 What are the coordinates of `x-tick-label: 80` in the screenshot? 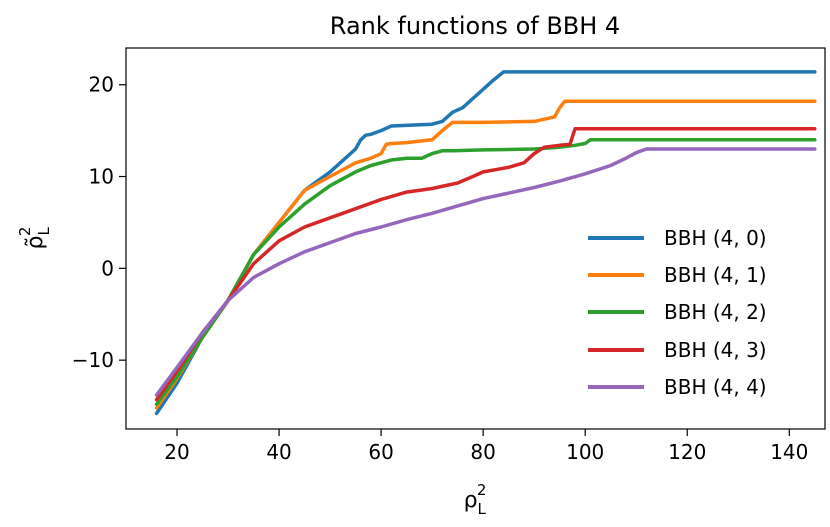 It's located at (482, 452).